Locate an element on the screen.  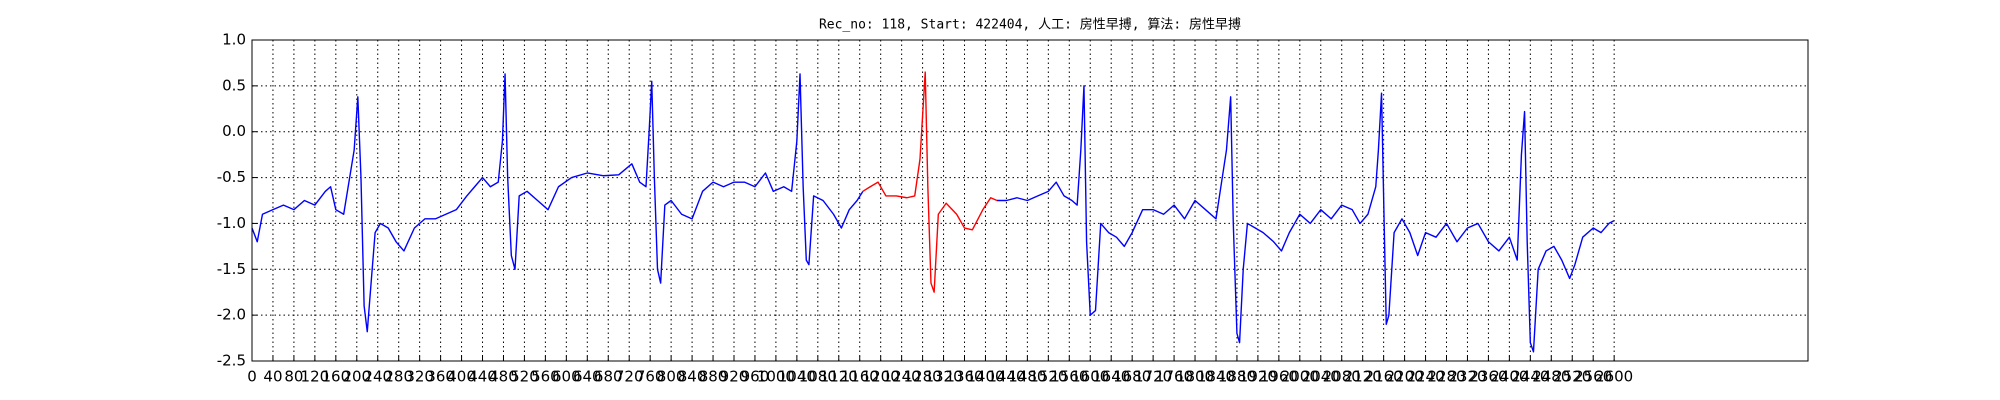
x-tick-label: 2240 is located at coordinates (1425, 377).